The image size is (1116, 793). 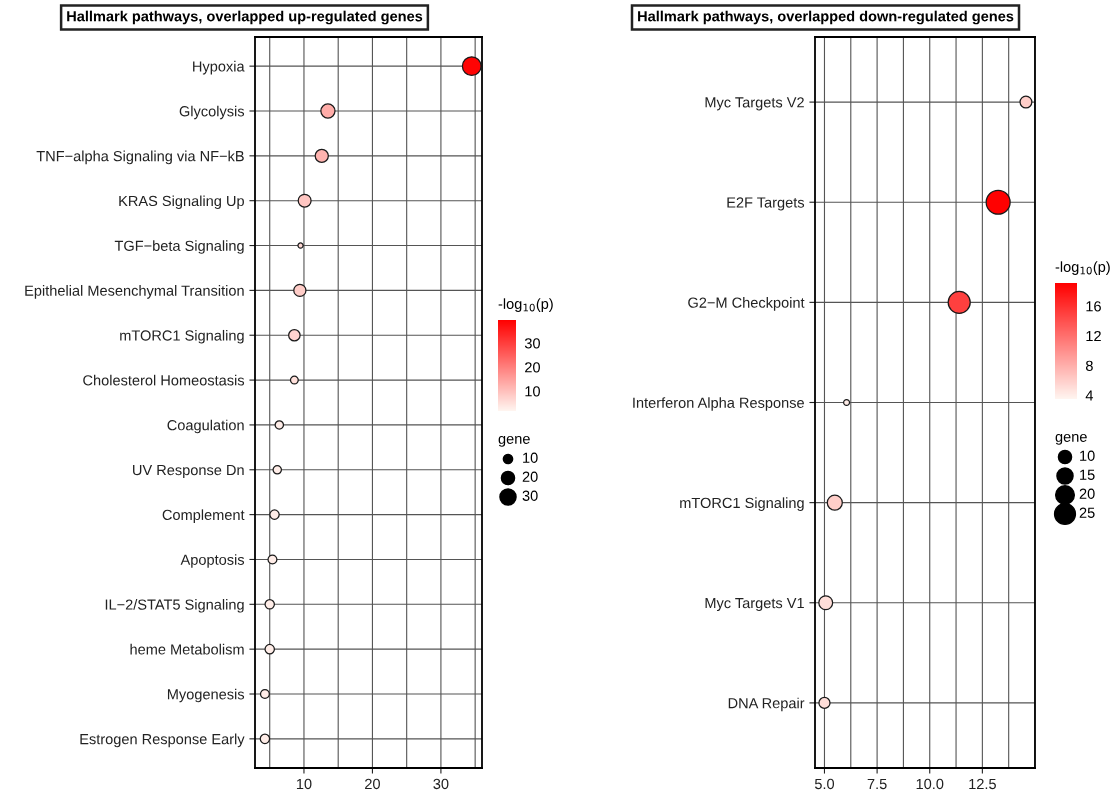 What do you see at coordinates (179, 247) in the screenshot?
I see `y-tick-label: TGF−beta Signaling` at bounding box center [179, 247].